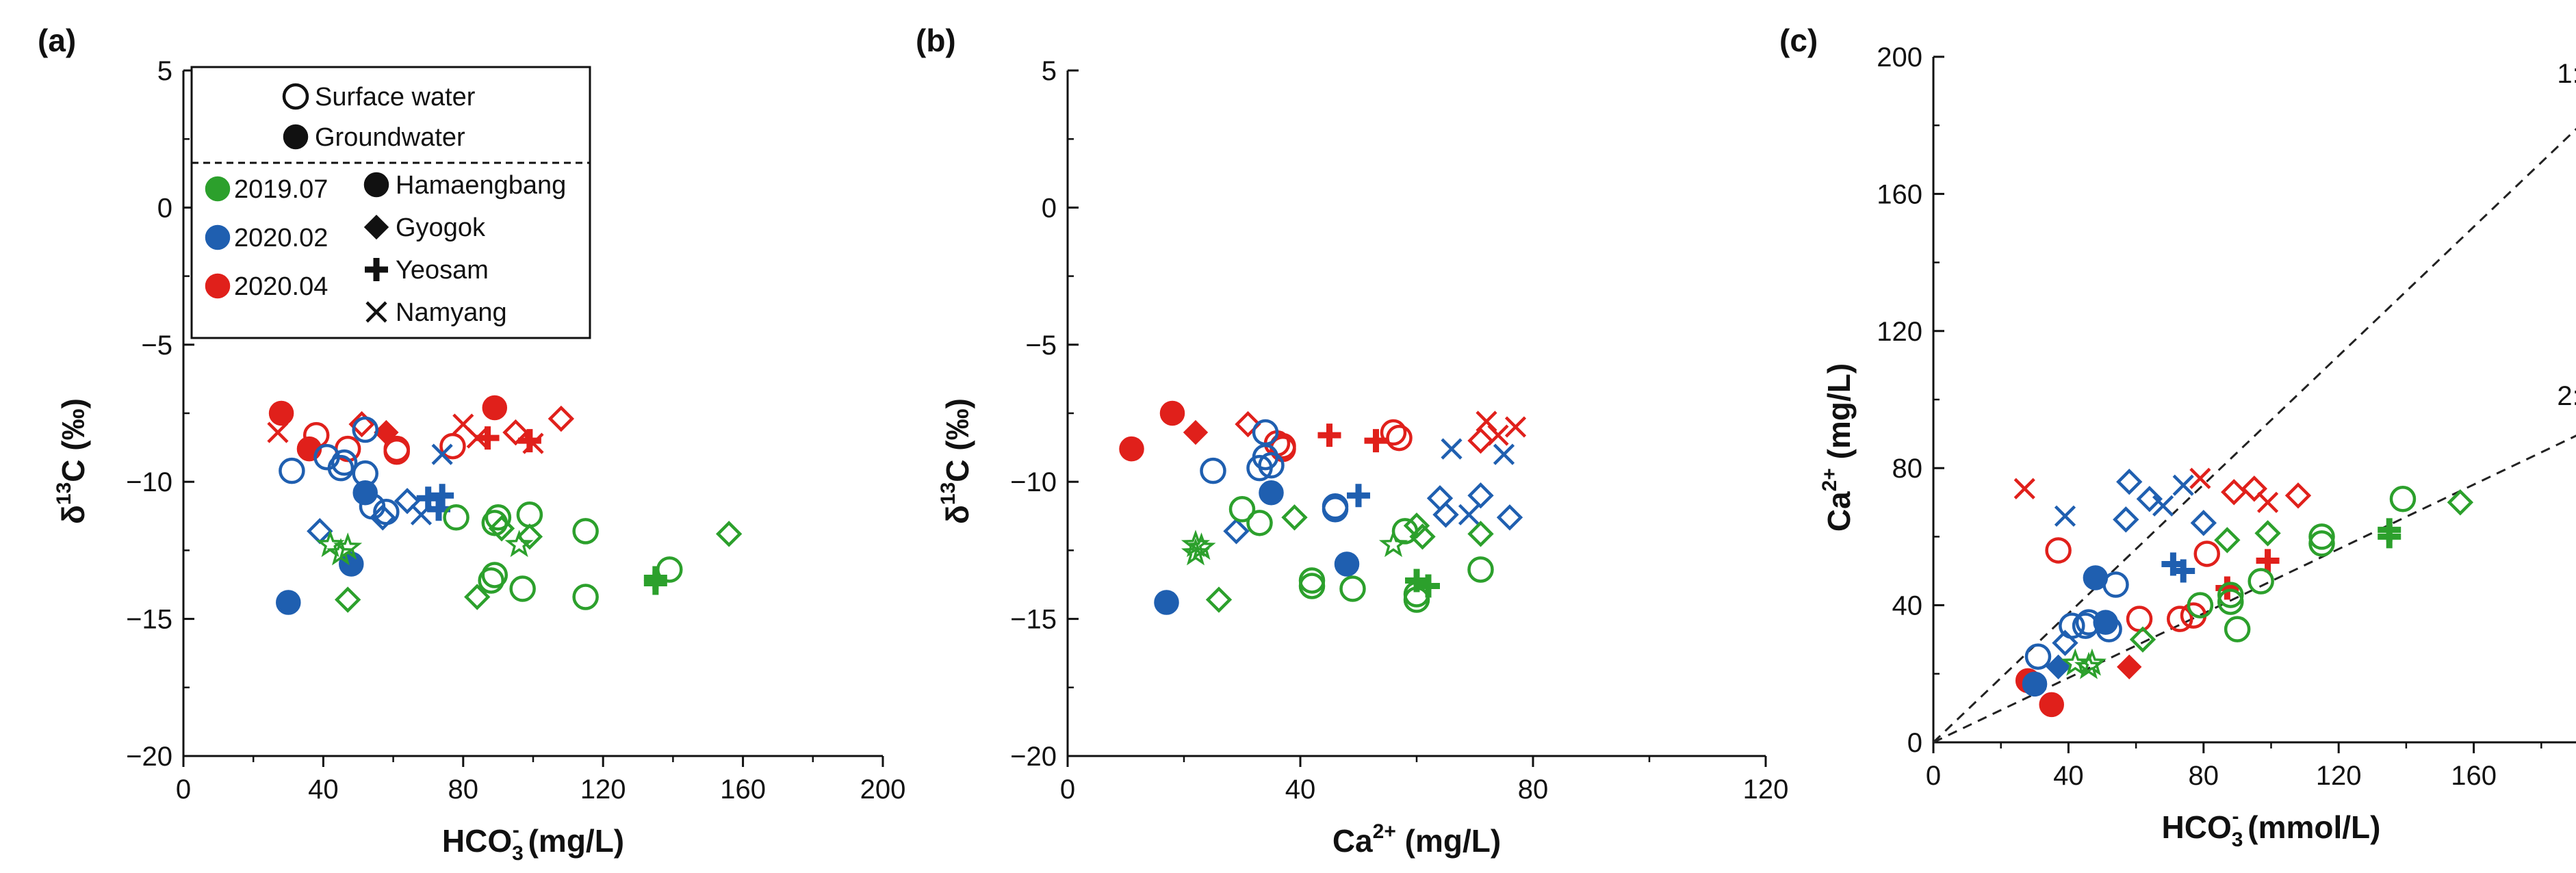 Image resolution: width=2576 pixels, height=873 pixels. I want to click on ratio-line-label: 1:1, so click(2566, 74).